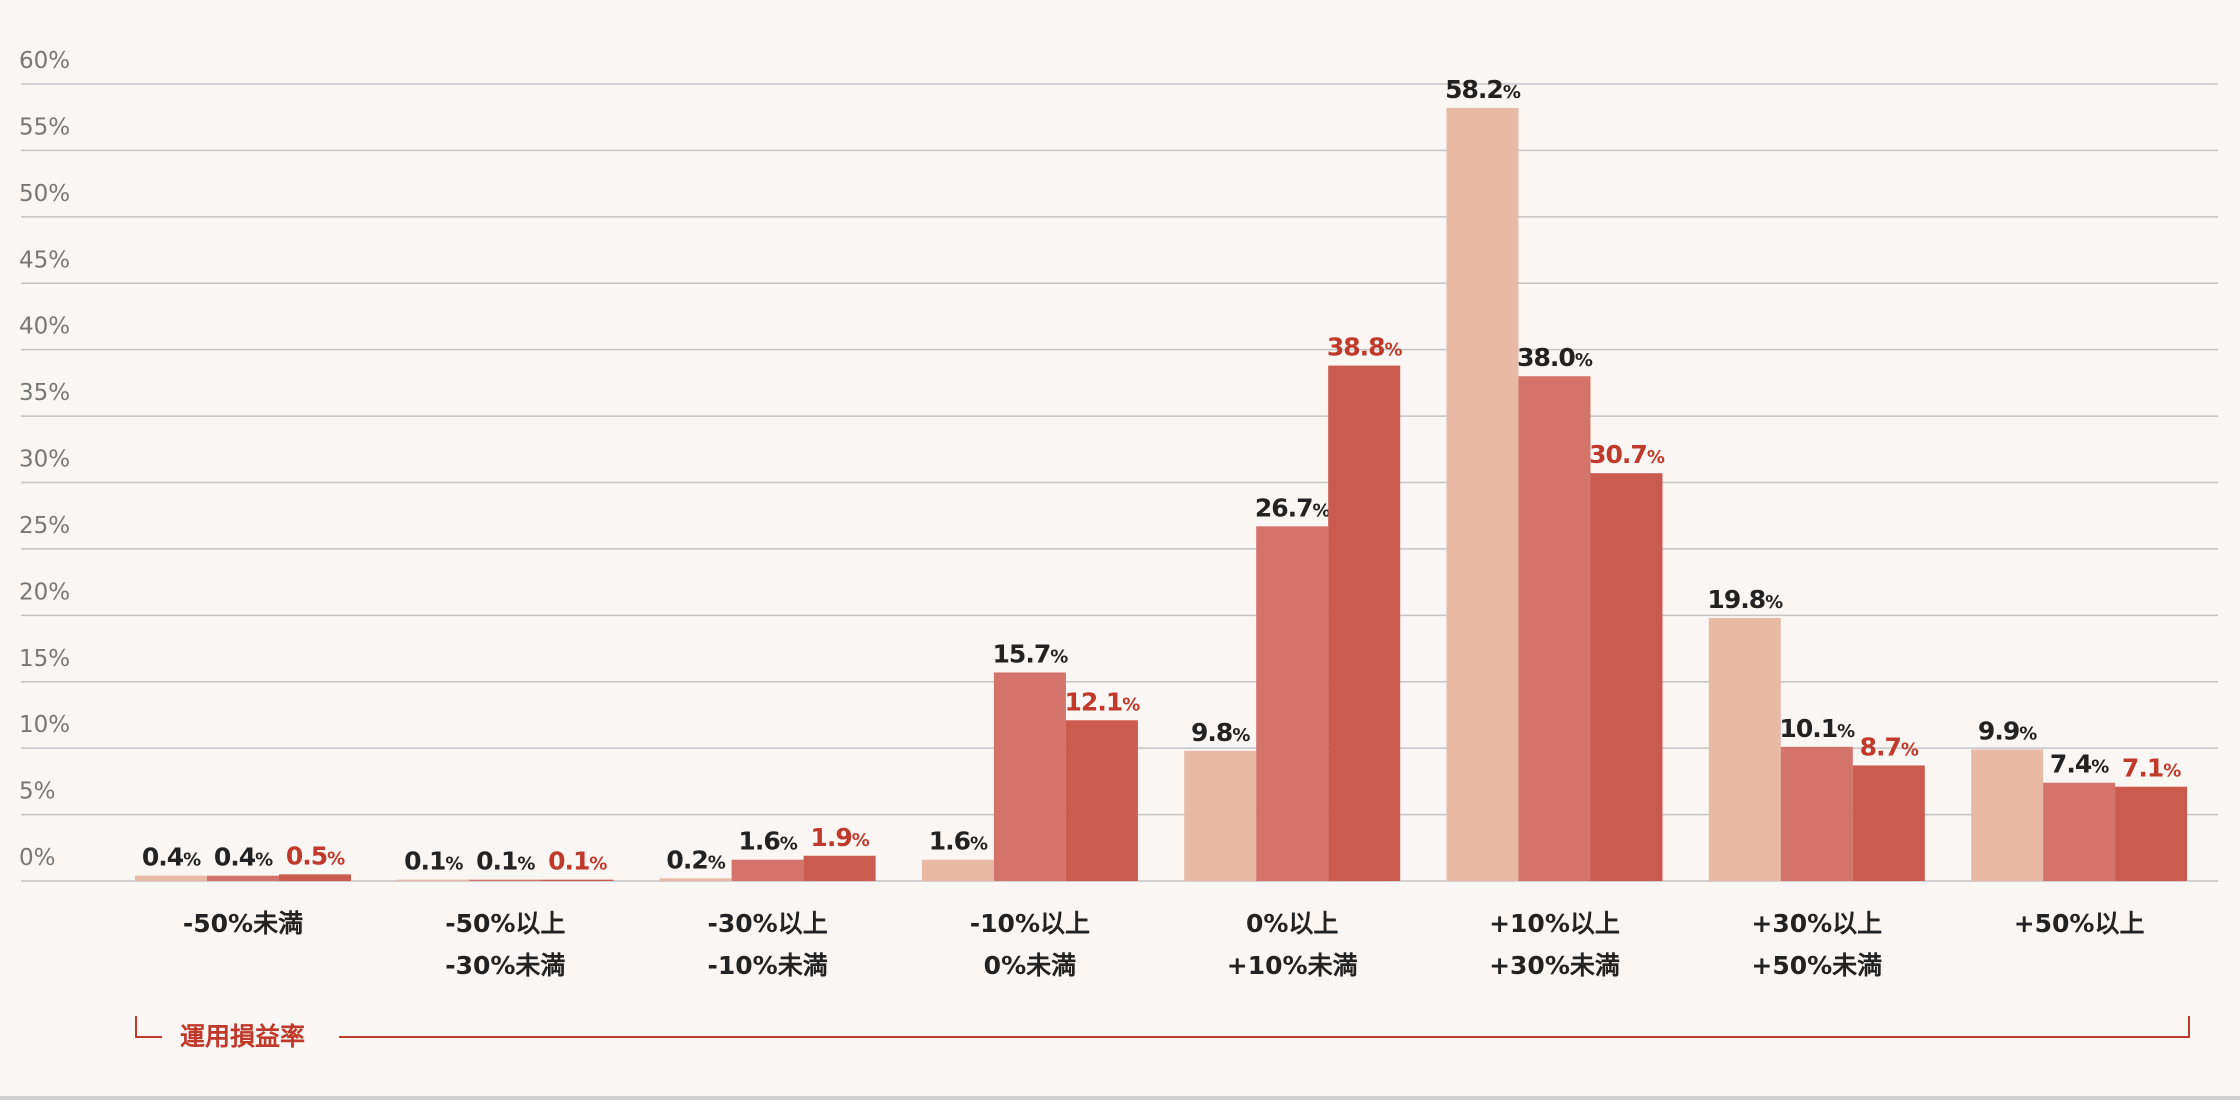 The image size is (2240, 1100). I want to click on x-tick-label: -30%以上-10%未満, so click(767, 944).